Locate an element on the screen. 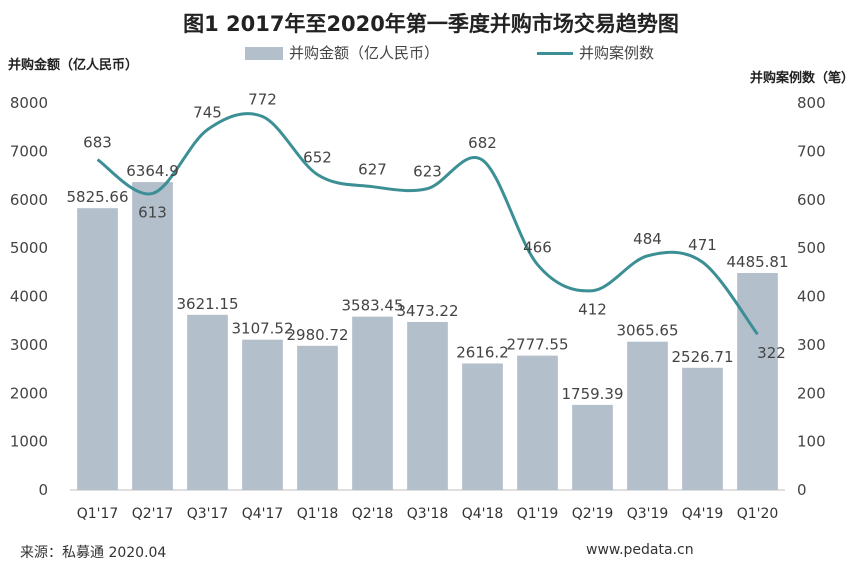 This screenshot has width=862, height=567. y-right-tick-label: 300 is located at coordinates (811, 345).